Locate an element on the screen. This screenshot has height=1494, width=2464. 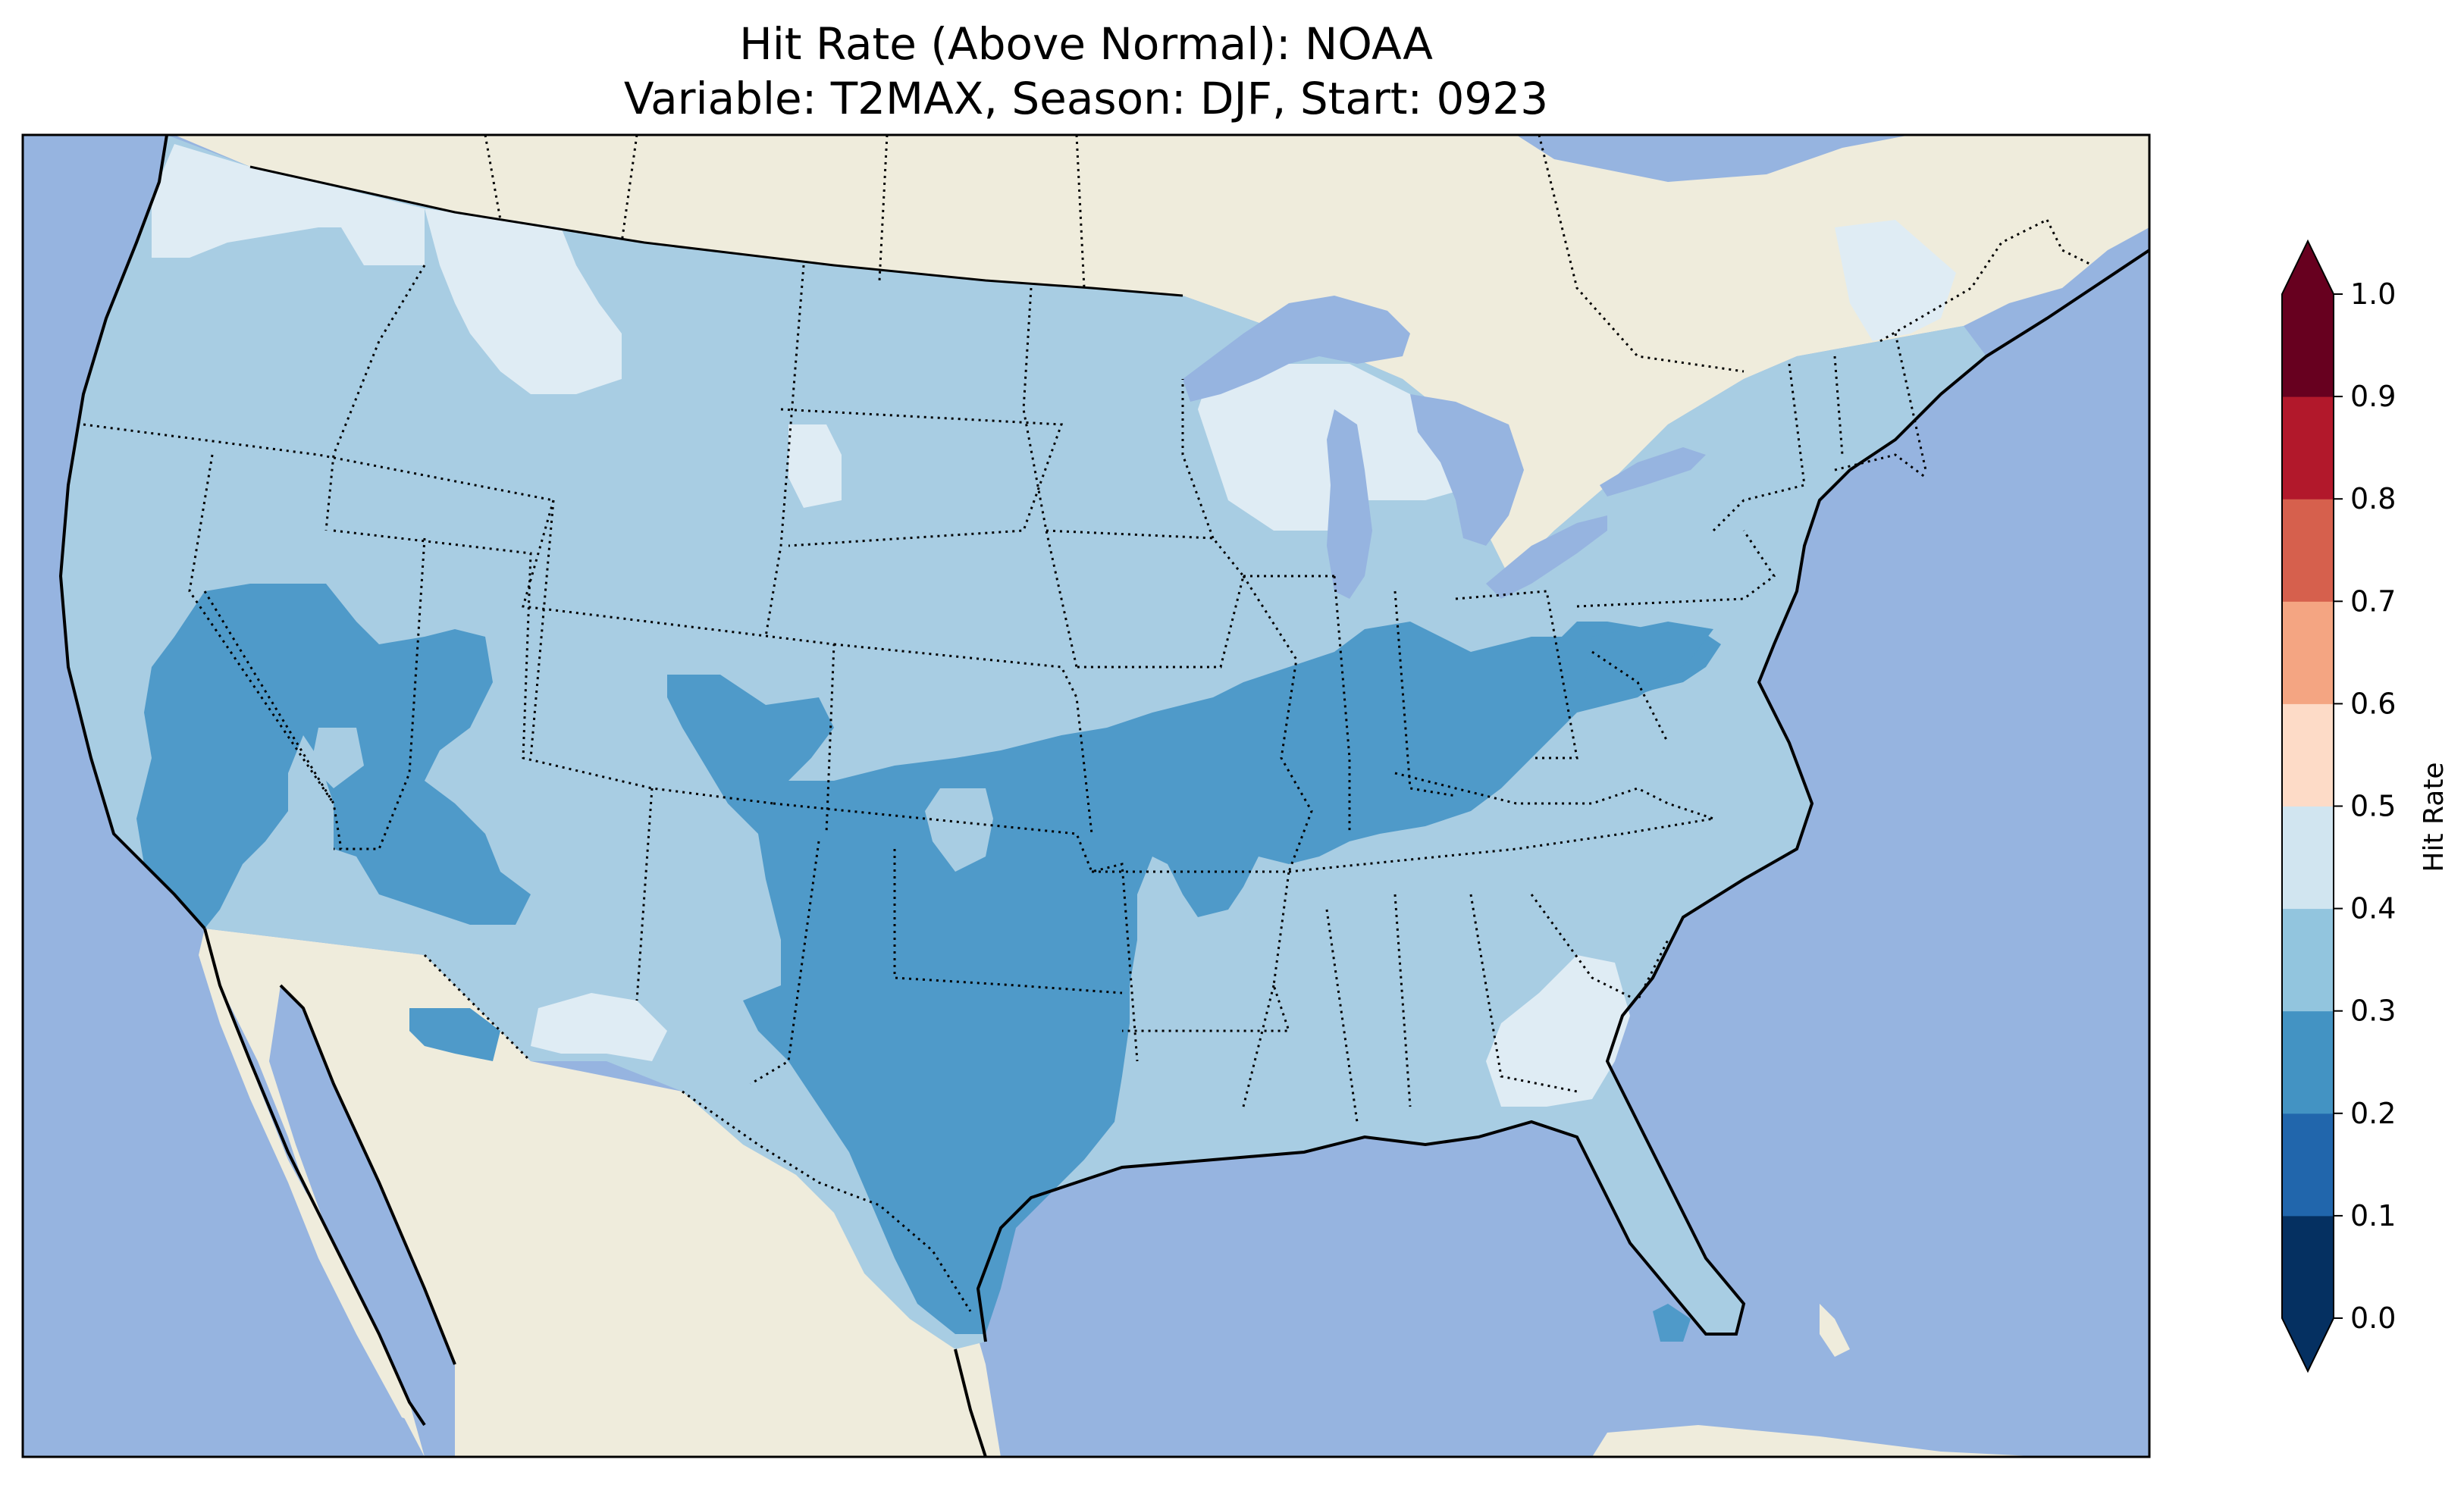
colorbar-ticks: 0.0 0.1 0.2 0.3 0.4 0.5 0.6 0.7 0.8 0.9 1.0 is located at coordinates (2365, 806).